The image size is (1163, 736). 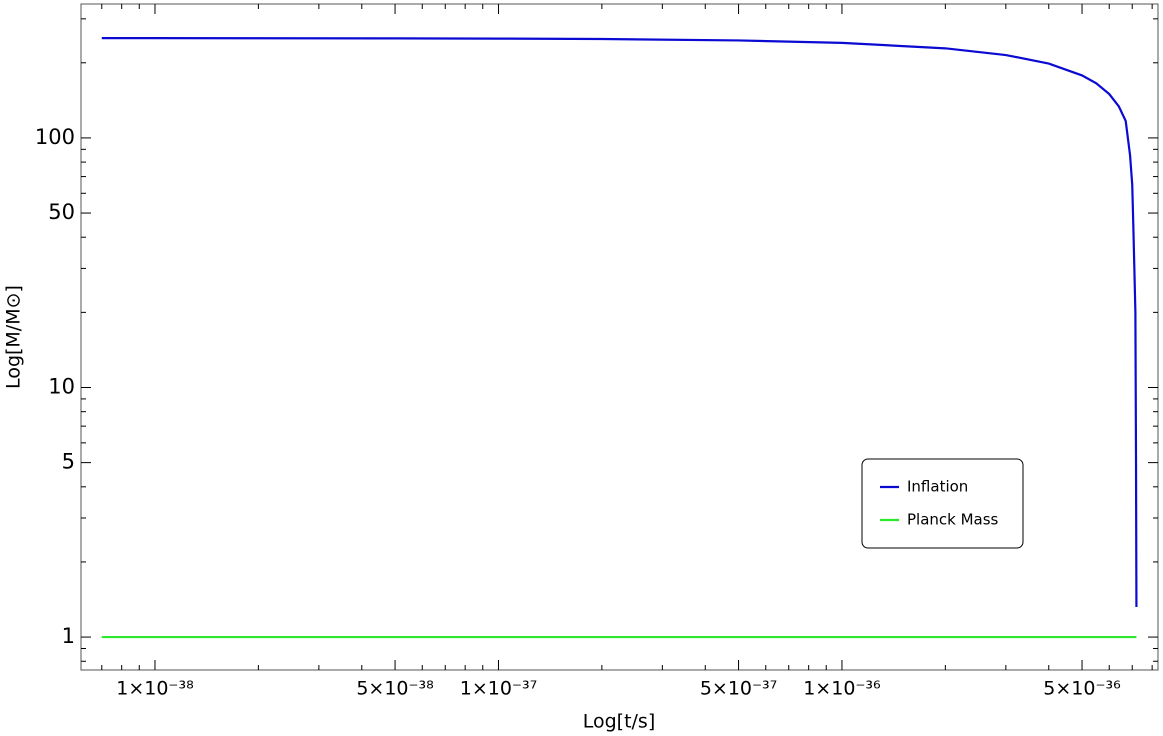 I want to click on x-tick-label: 5×10⁻³⁷, so click(x=738, y=689).